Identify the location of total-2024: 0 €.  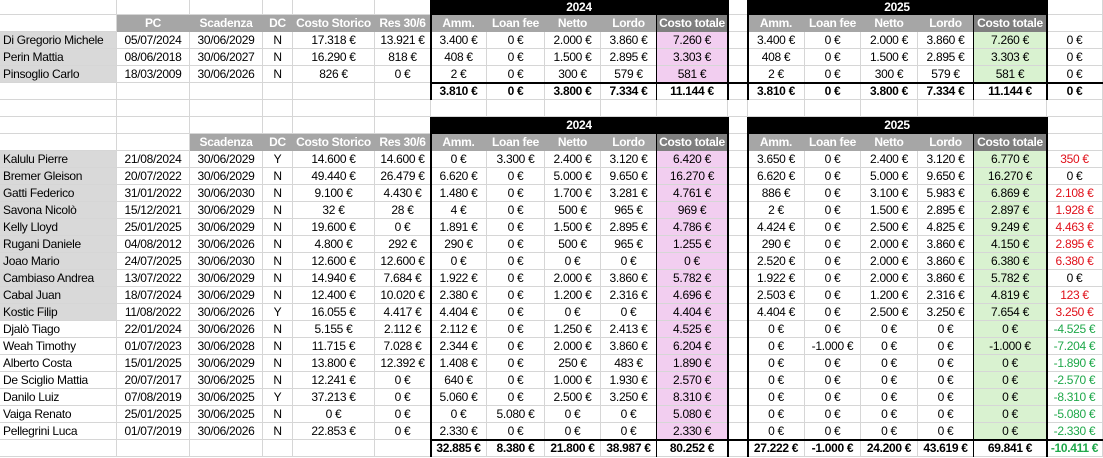
(516, 91).